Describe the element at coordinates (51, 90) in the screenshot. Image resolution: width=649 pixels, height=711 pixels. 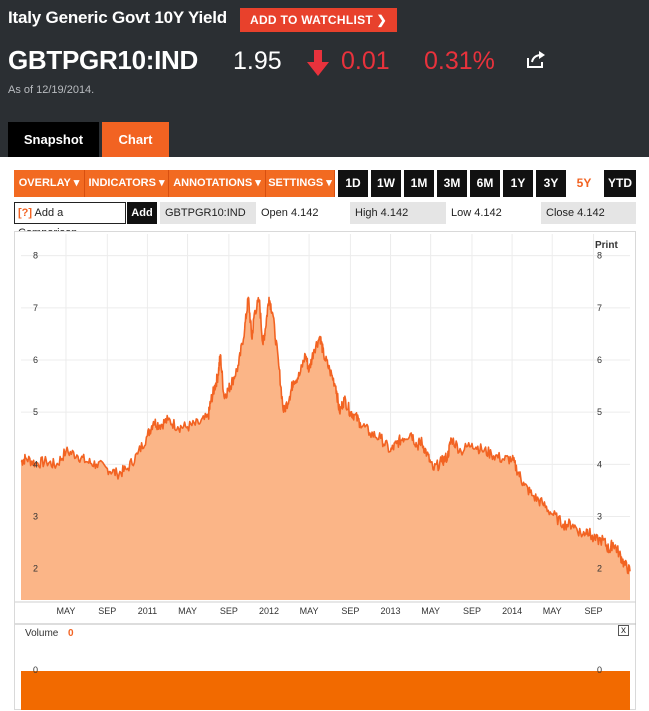
I see `as-of-date: As of 12/19/2014.` at that location.